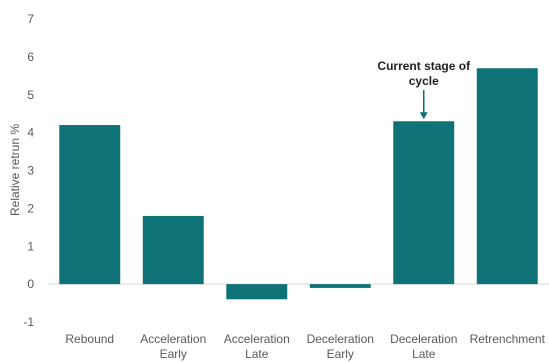 This screenshot has height=362, width=549. I want to click on annotation-text: Current stage of, so click(424, 66).